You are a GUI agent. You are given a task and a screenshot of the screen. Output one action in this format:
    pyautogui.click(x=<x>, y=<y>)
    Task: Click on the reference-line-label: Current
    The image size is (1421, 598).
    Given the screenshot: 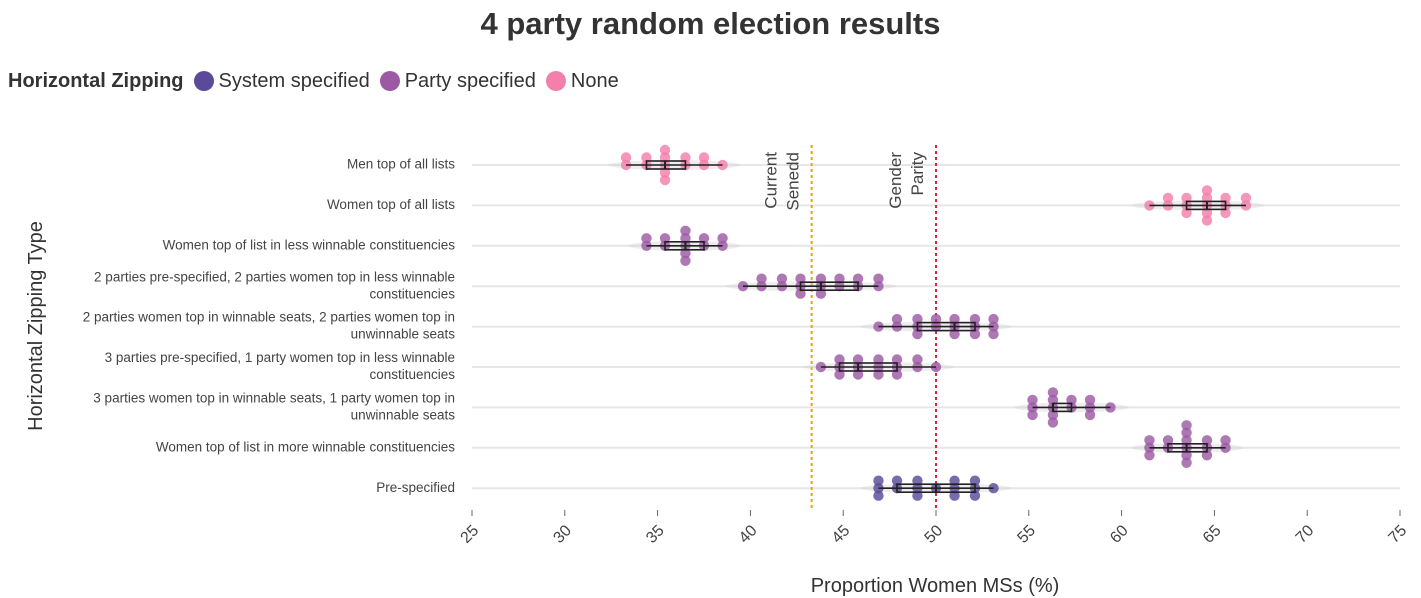 What is the action you would take?
    pyautogui.click(x=771, y=180)
    